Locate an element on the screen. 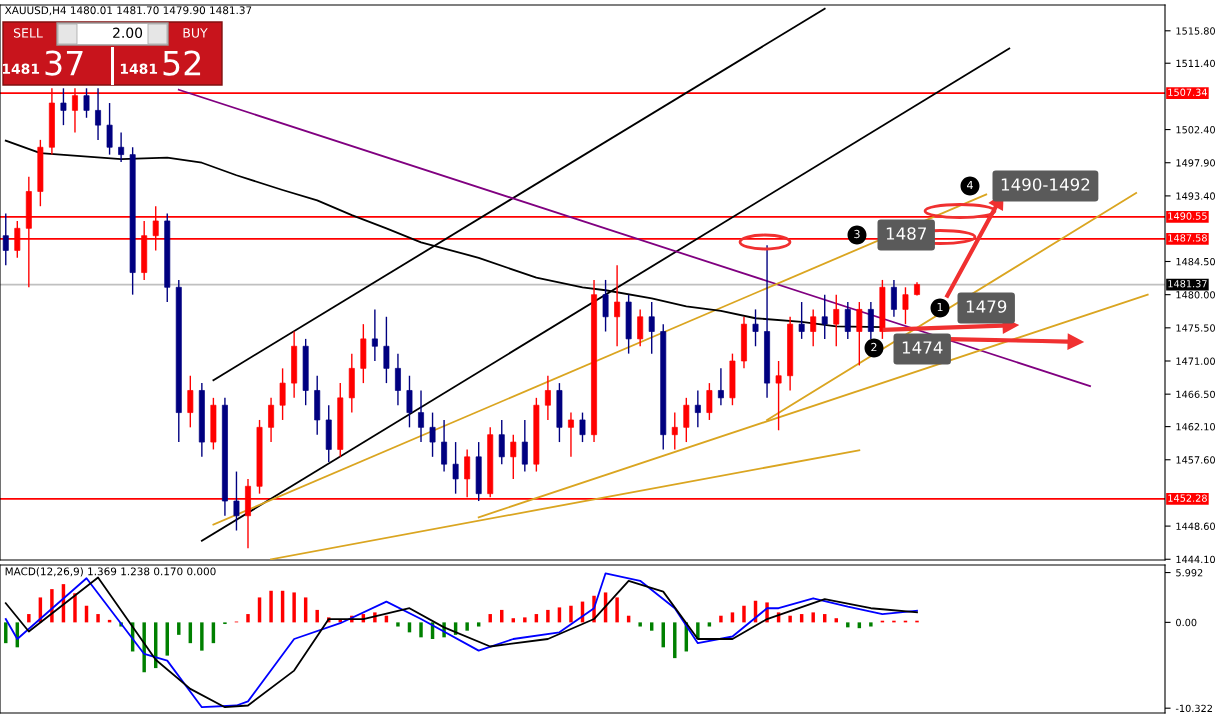  y-tick-label: 0.00 is located at coordinates (1186, 622).